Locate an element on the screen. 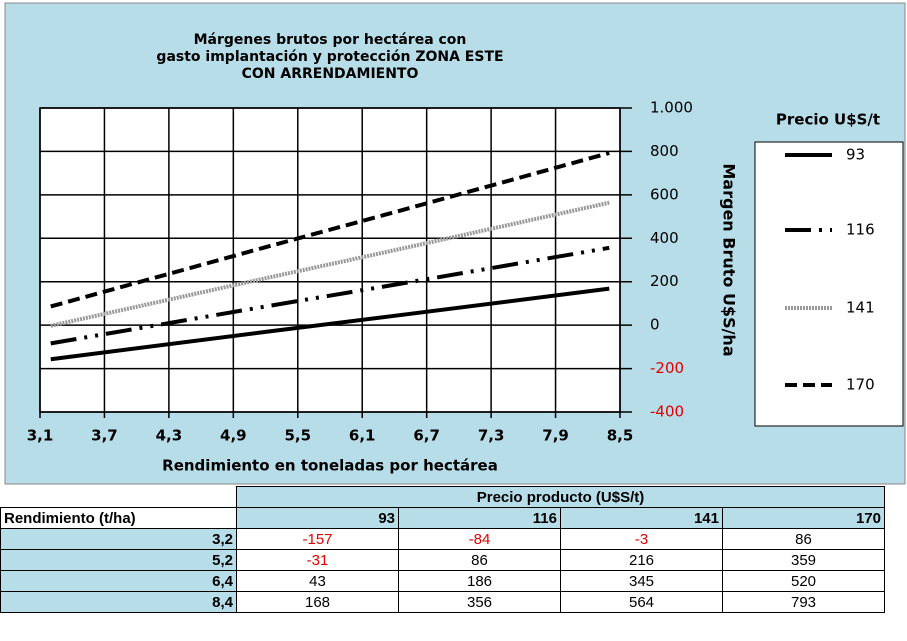 The height and width of the screenshot is (641, 907). x-axis-title: Rendimiento en toneladas por hectárea is located at coordinates (330, 466).